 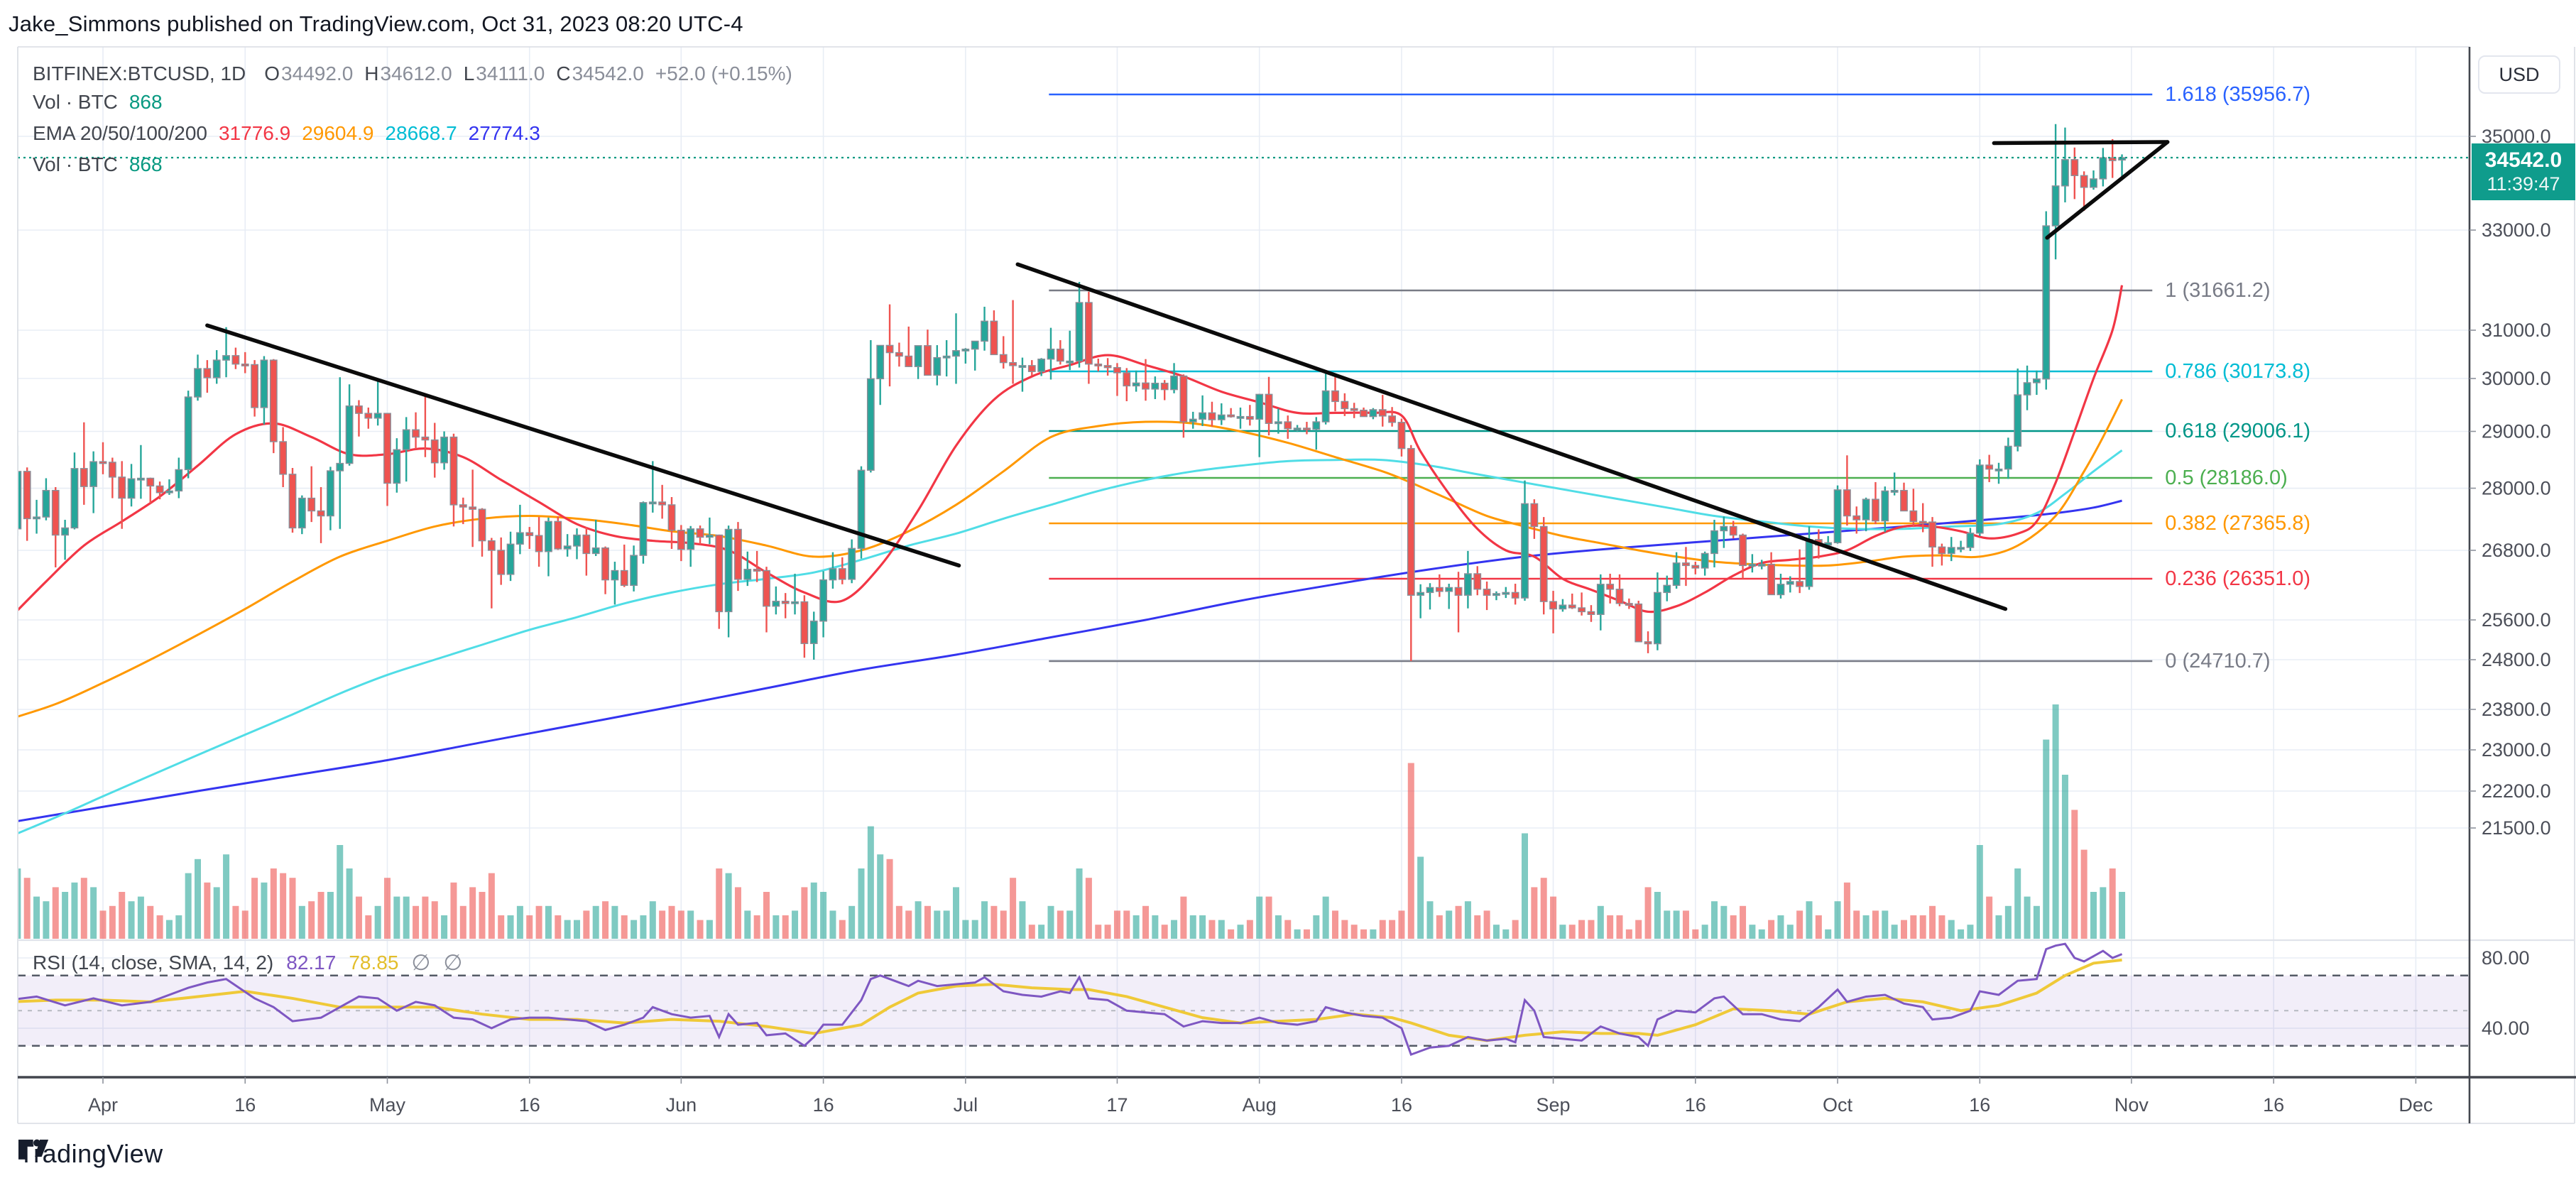 What do you see at coordinates (98, 102) in the screenshot?
I see `volume-legend-row: Vol · BTC 868` at bounding box center [98, 102].